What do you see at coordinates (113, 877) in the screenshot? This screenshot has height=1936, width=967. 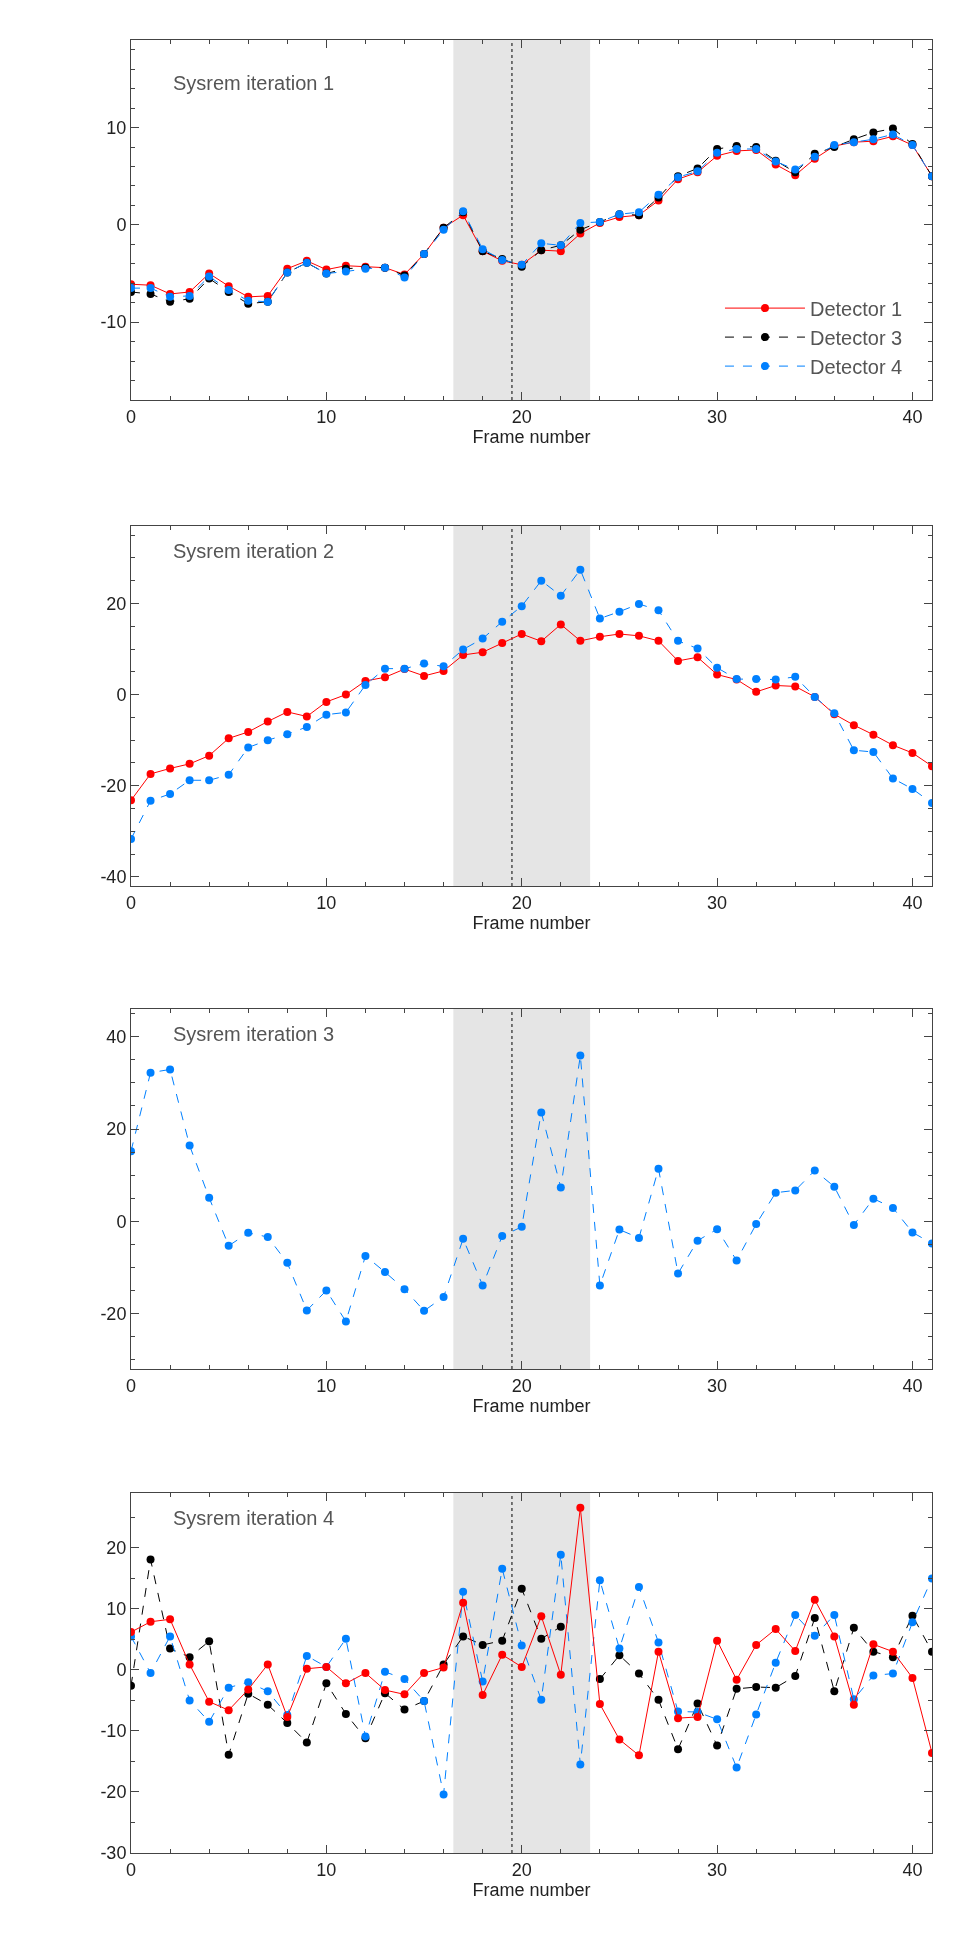 I see `y-tick-label: -40` at bounding box center [113, 877].